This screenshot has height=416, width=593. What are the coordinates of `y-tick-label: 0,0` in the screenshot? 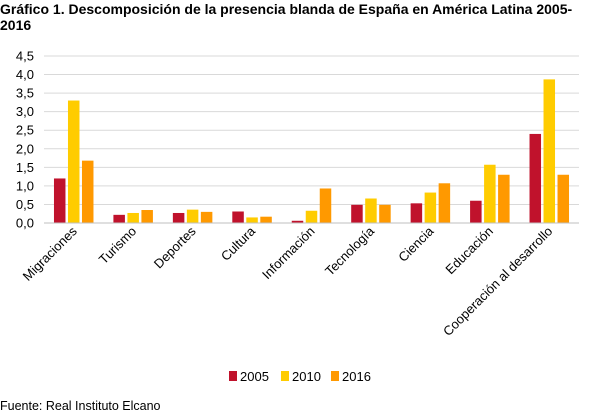 It's located at (25, 223).